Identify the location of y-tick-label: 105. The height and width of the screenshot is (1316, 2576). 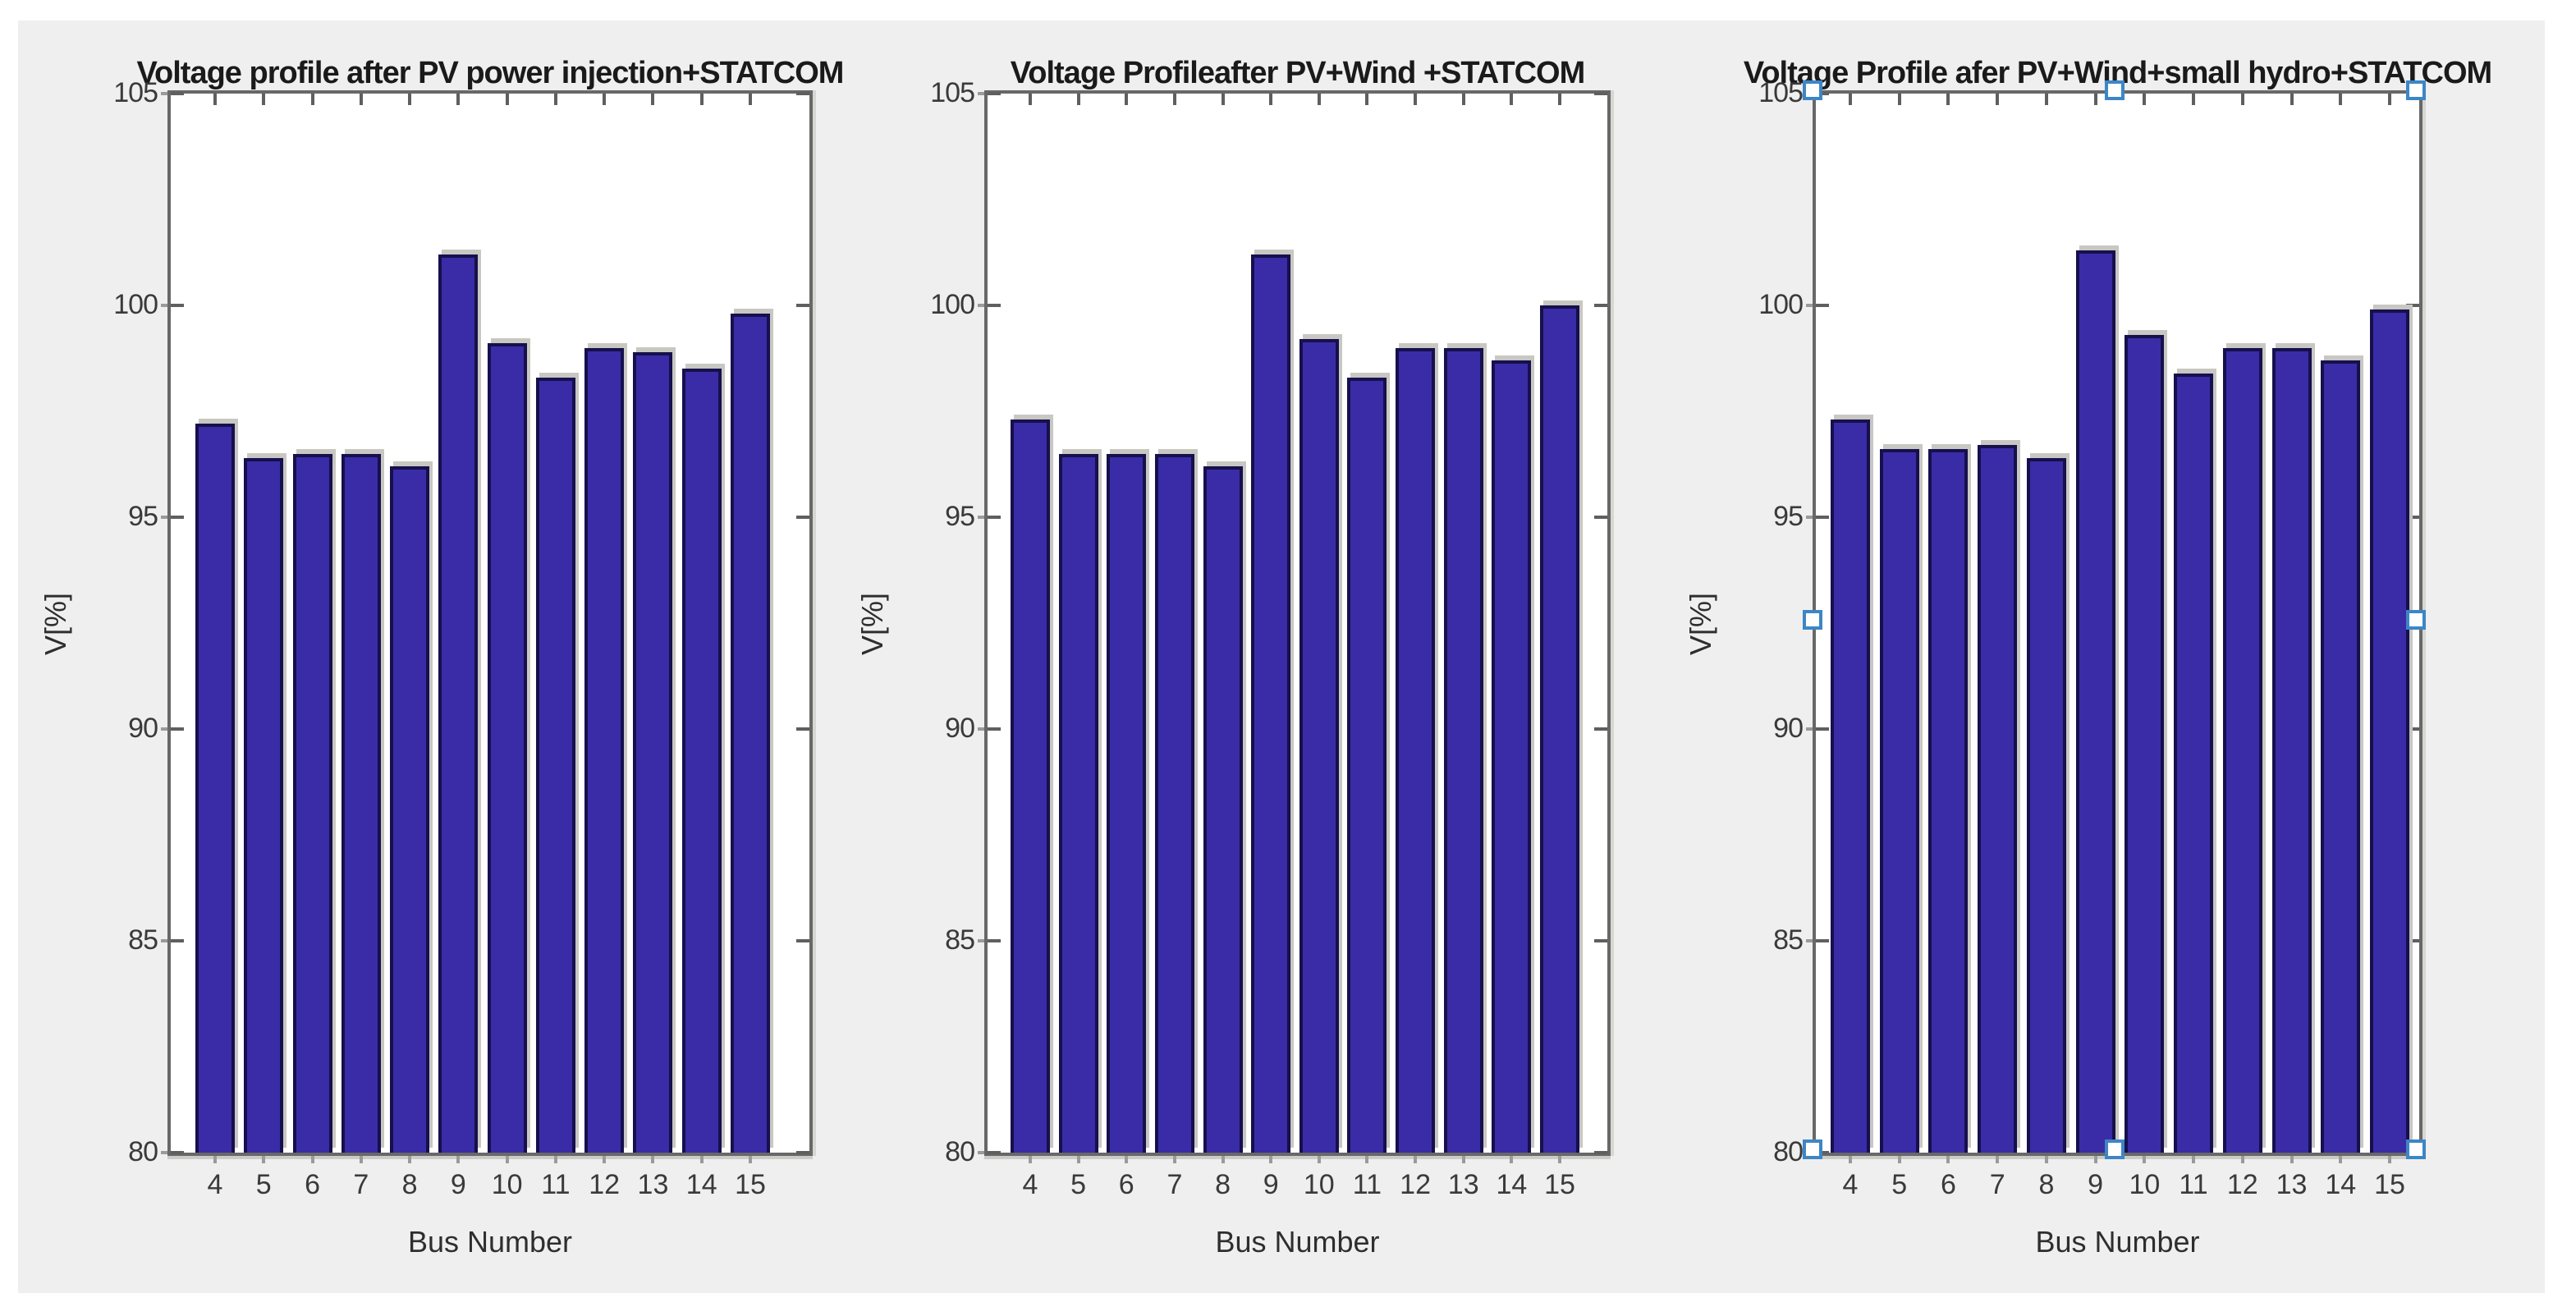
(135, 92).